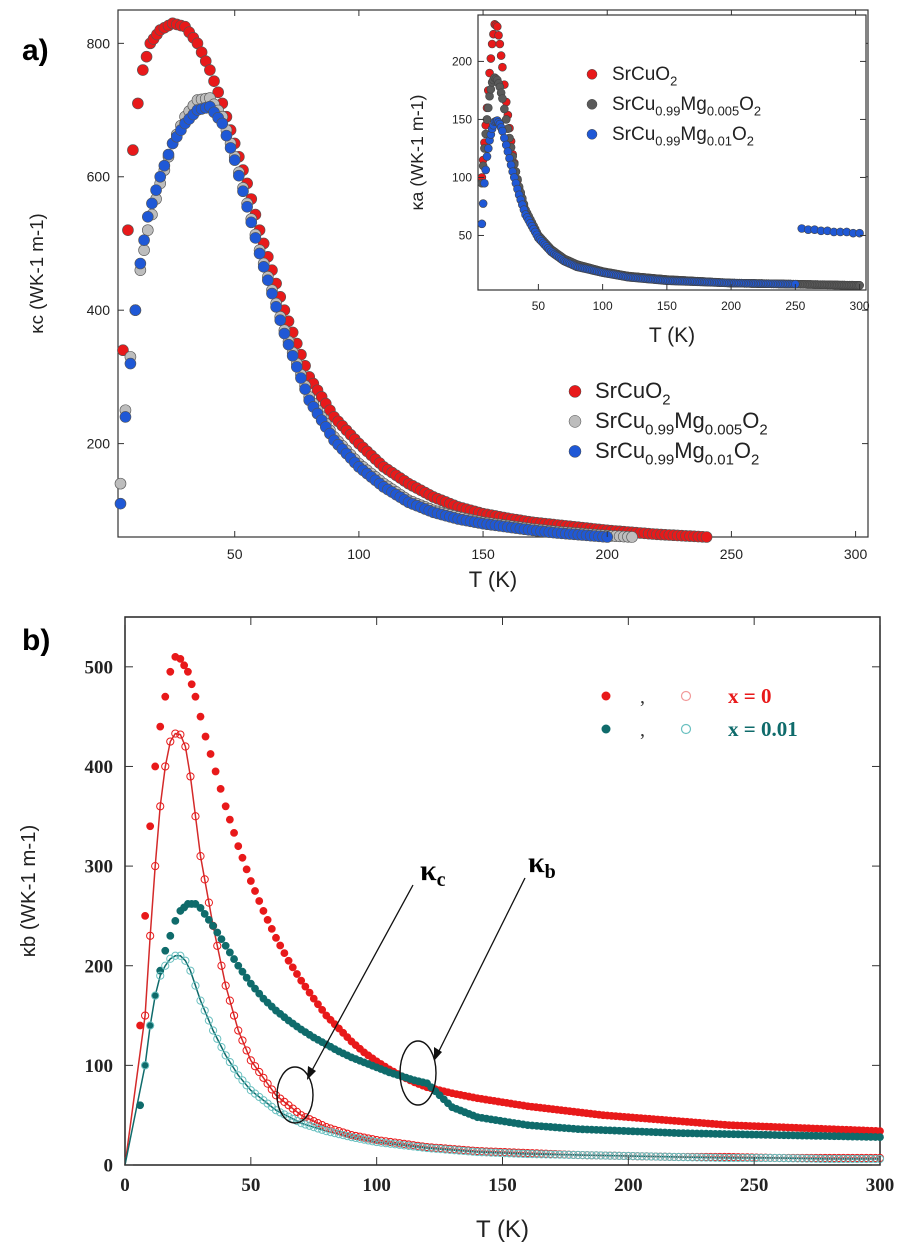 This screenshot has height=1253, width=905. I want to click on x-tick-label: 150, so click(667, 306).